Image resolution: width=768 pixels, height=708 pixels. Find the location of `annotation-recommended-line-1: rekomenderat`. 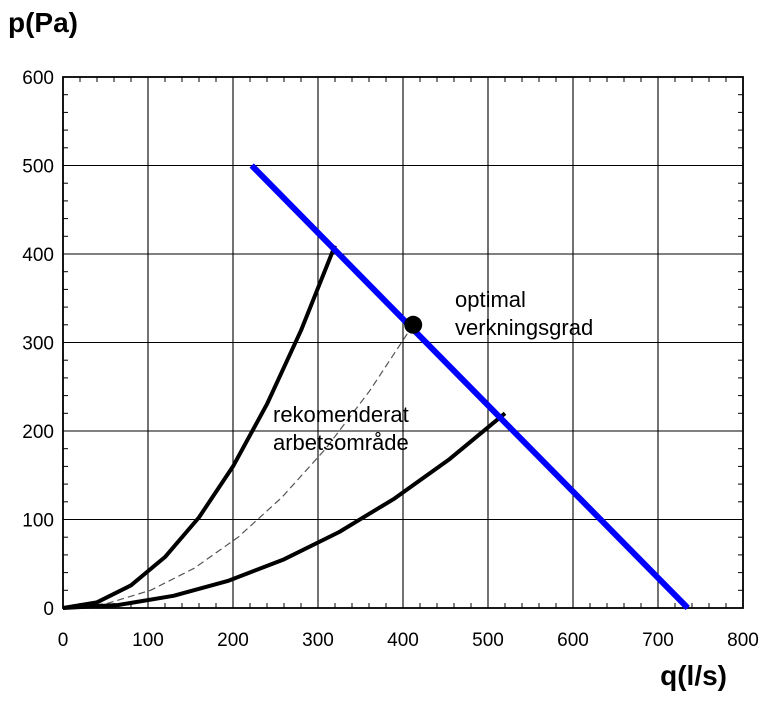

annotation-recommended-line-1: rekomenderat is located at coordinates (341, 414).